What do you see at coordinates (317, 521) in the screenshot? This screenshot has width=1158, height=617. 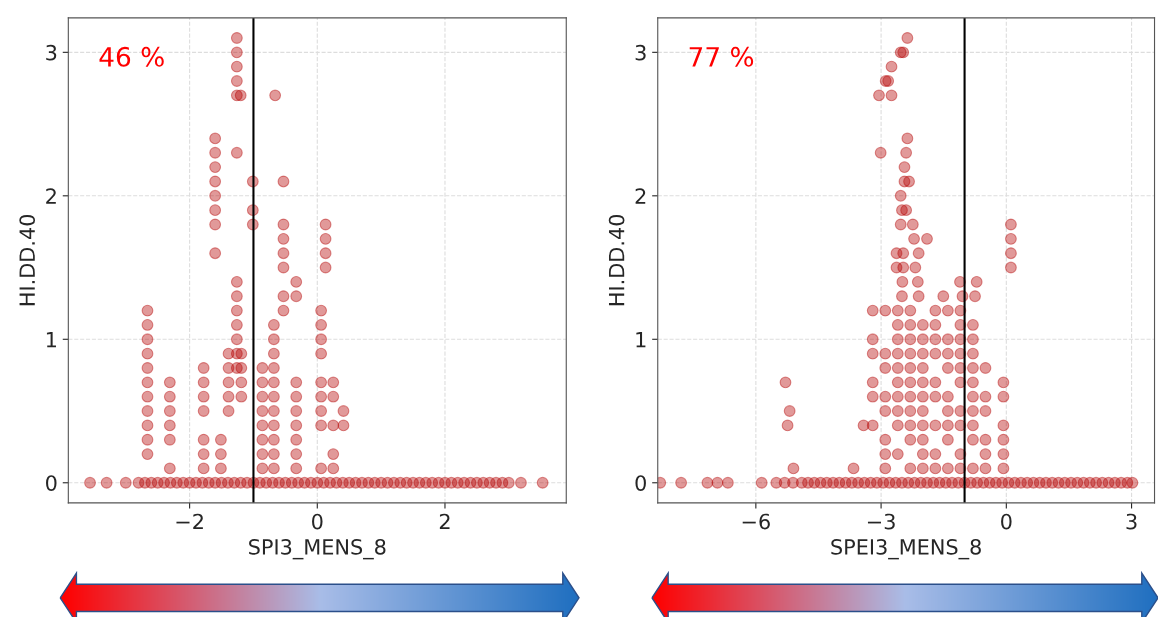 I see `x-tick-label: 0` at bounding box center [317, 521].